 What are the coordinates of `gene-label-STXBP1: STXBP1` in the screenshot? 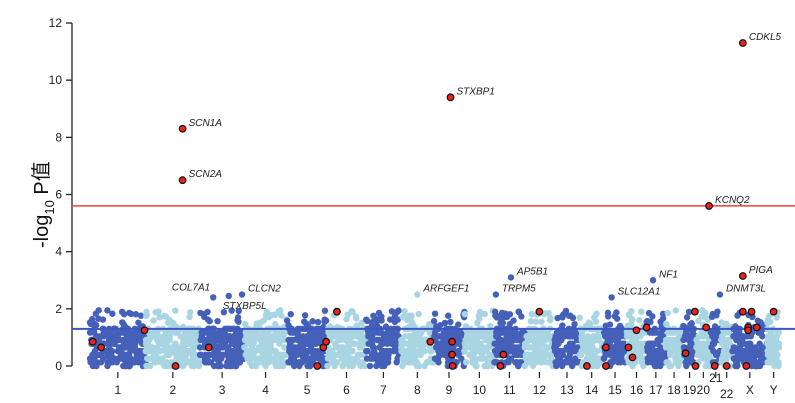 It's located at (476, 91).